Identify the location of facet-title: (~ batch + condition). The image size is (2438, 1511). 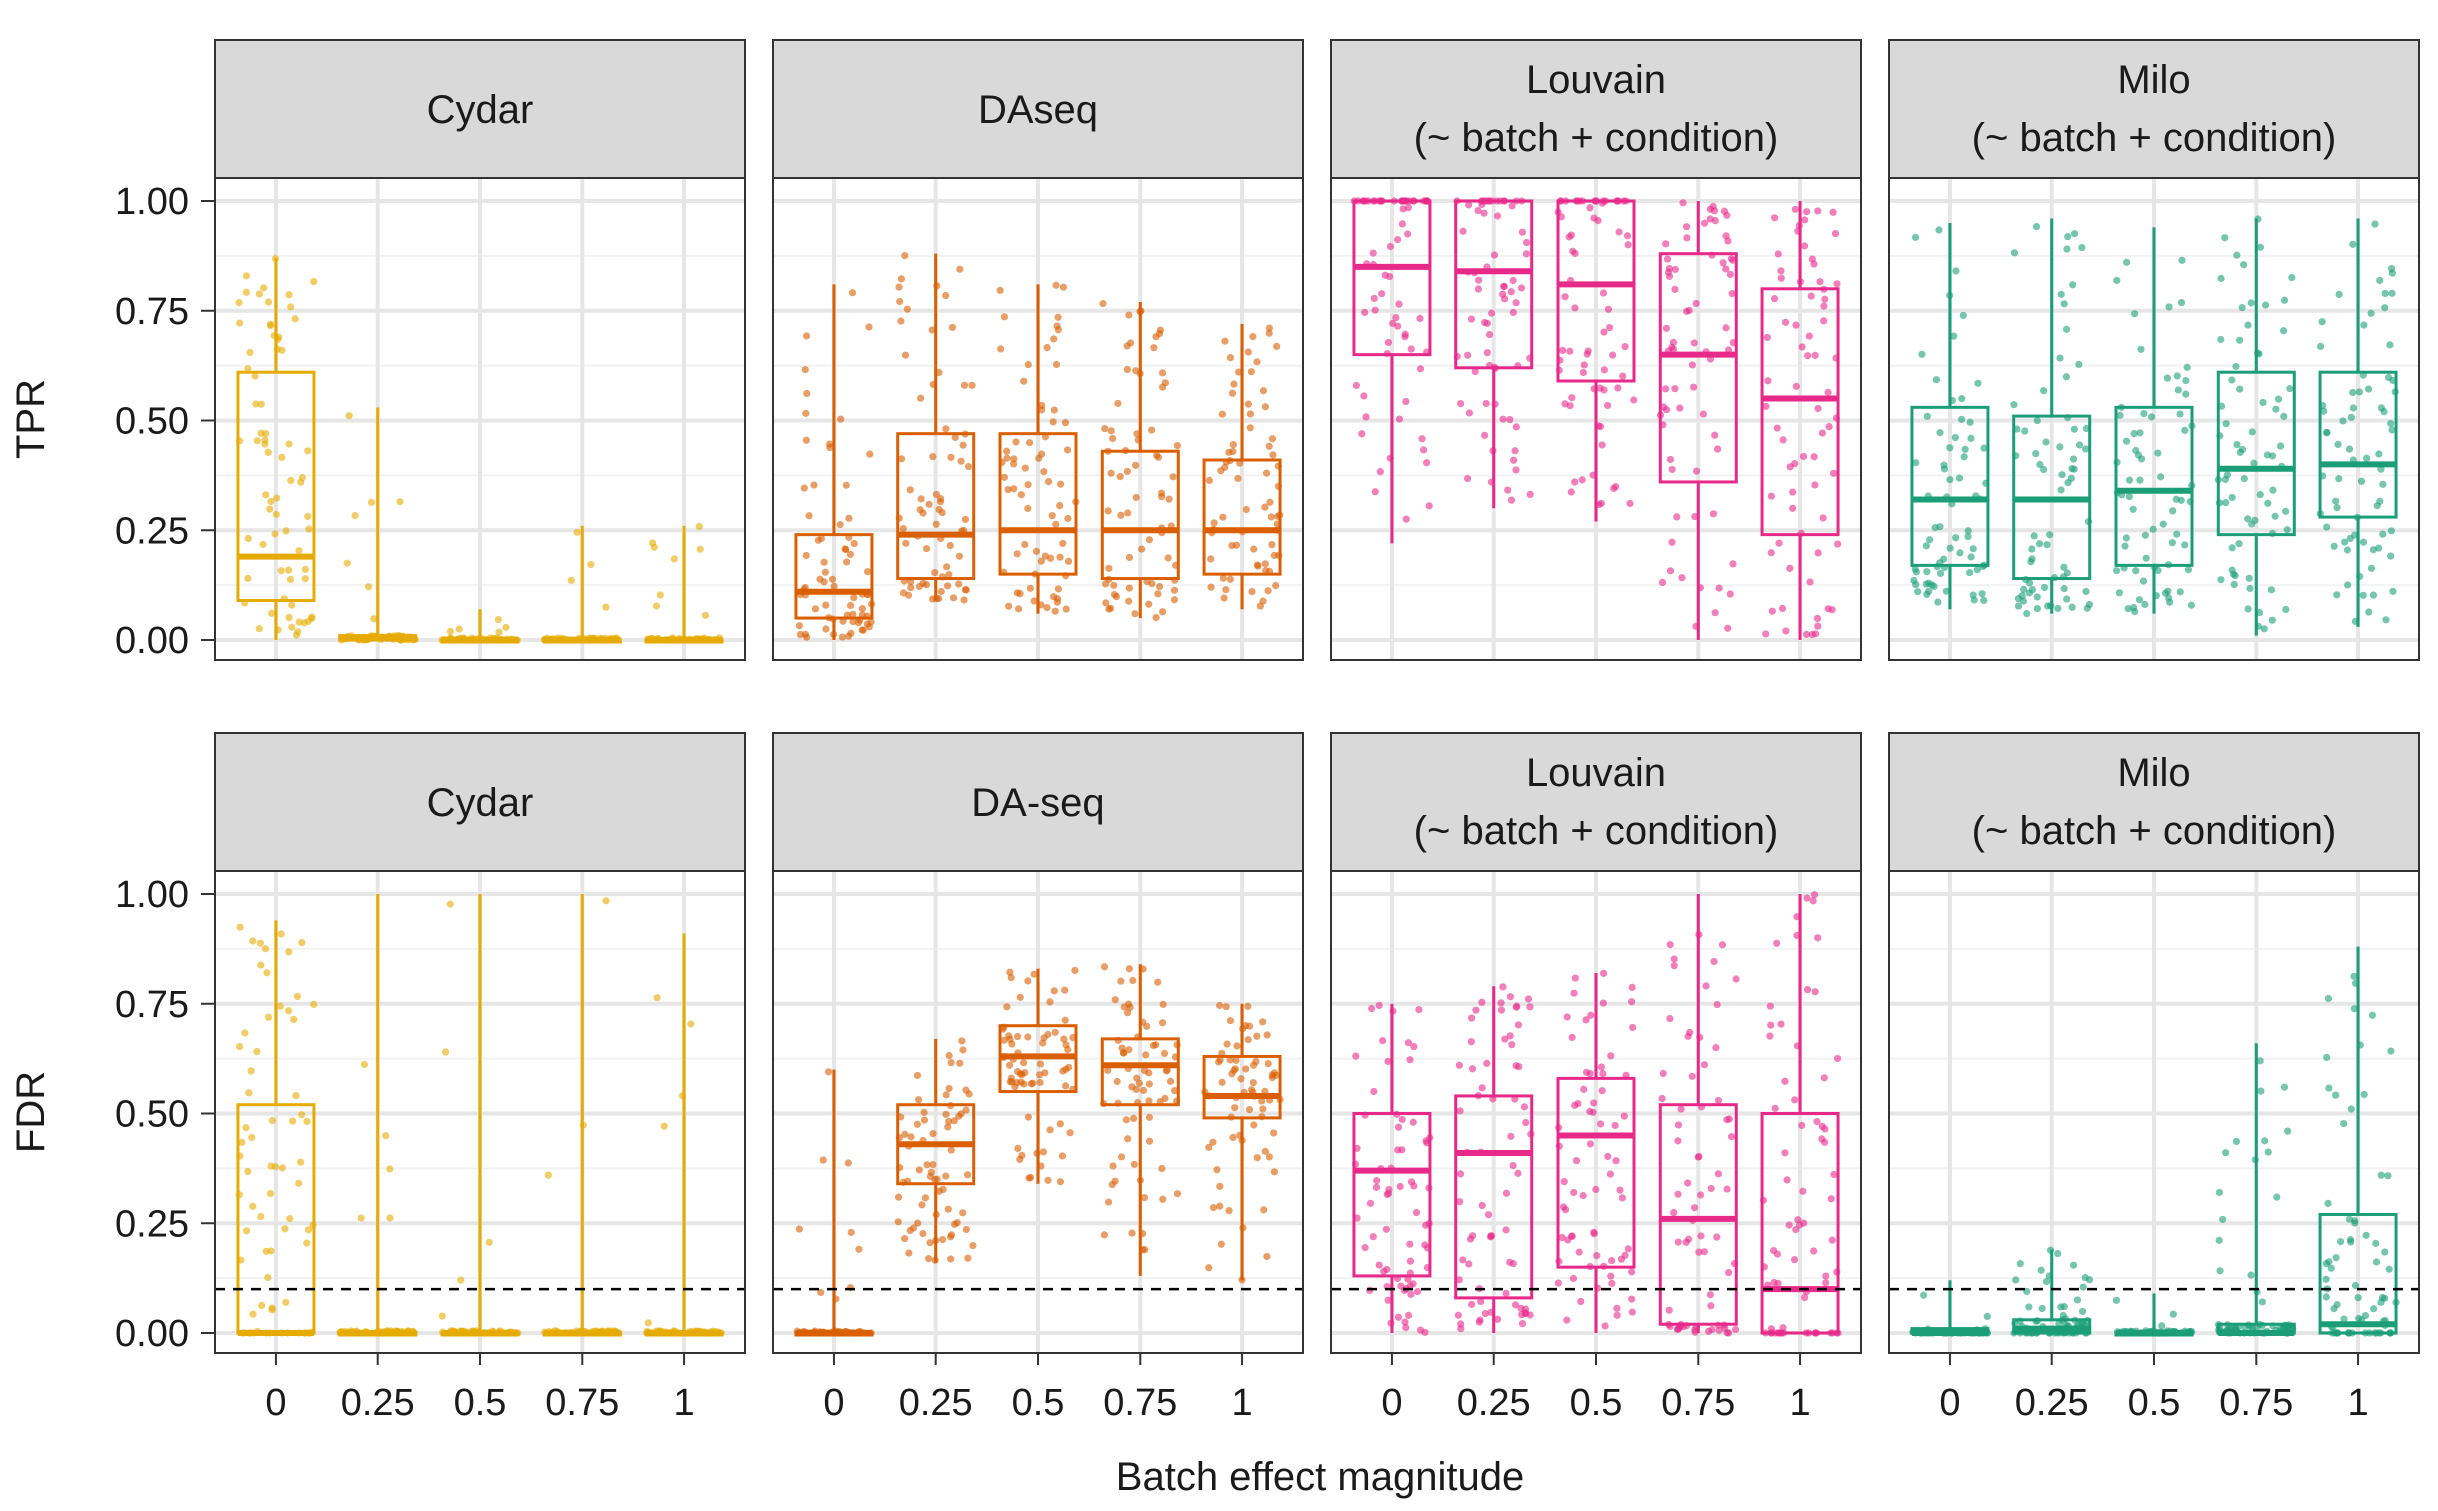
(1596, 138).